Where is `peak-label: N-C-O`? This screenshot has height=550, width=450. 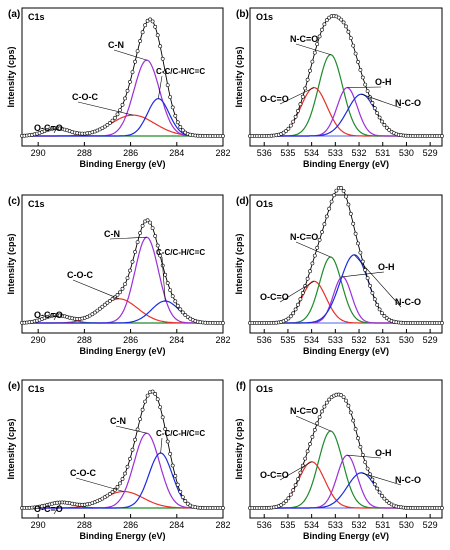 peak-label: N-C-O is located at coordinates (408, 480).